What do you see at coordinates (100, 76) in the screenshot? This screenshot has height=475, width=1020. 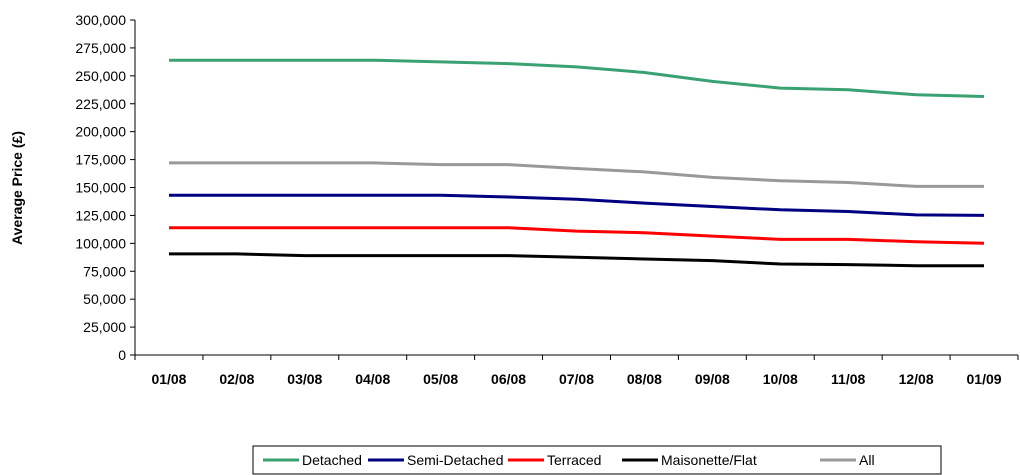 I see `y-tick-label: 250,000` at bounding box center [100, 76].